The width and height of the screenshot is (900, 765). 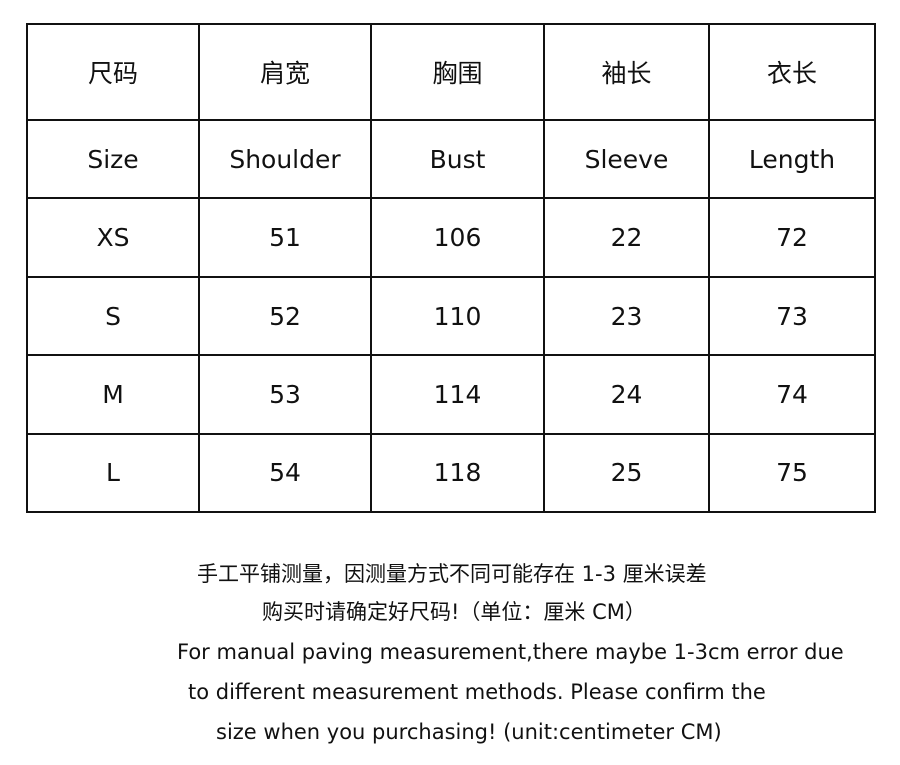 I want to click on table-cell: Shoulder, so click(x=285, y=159).